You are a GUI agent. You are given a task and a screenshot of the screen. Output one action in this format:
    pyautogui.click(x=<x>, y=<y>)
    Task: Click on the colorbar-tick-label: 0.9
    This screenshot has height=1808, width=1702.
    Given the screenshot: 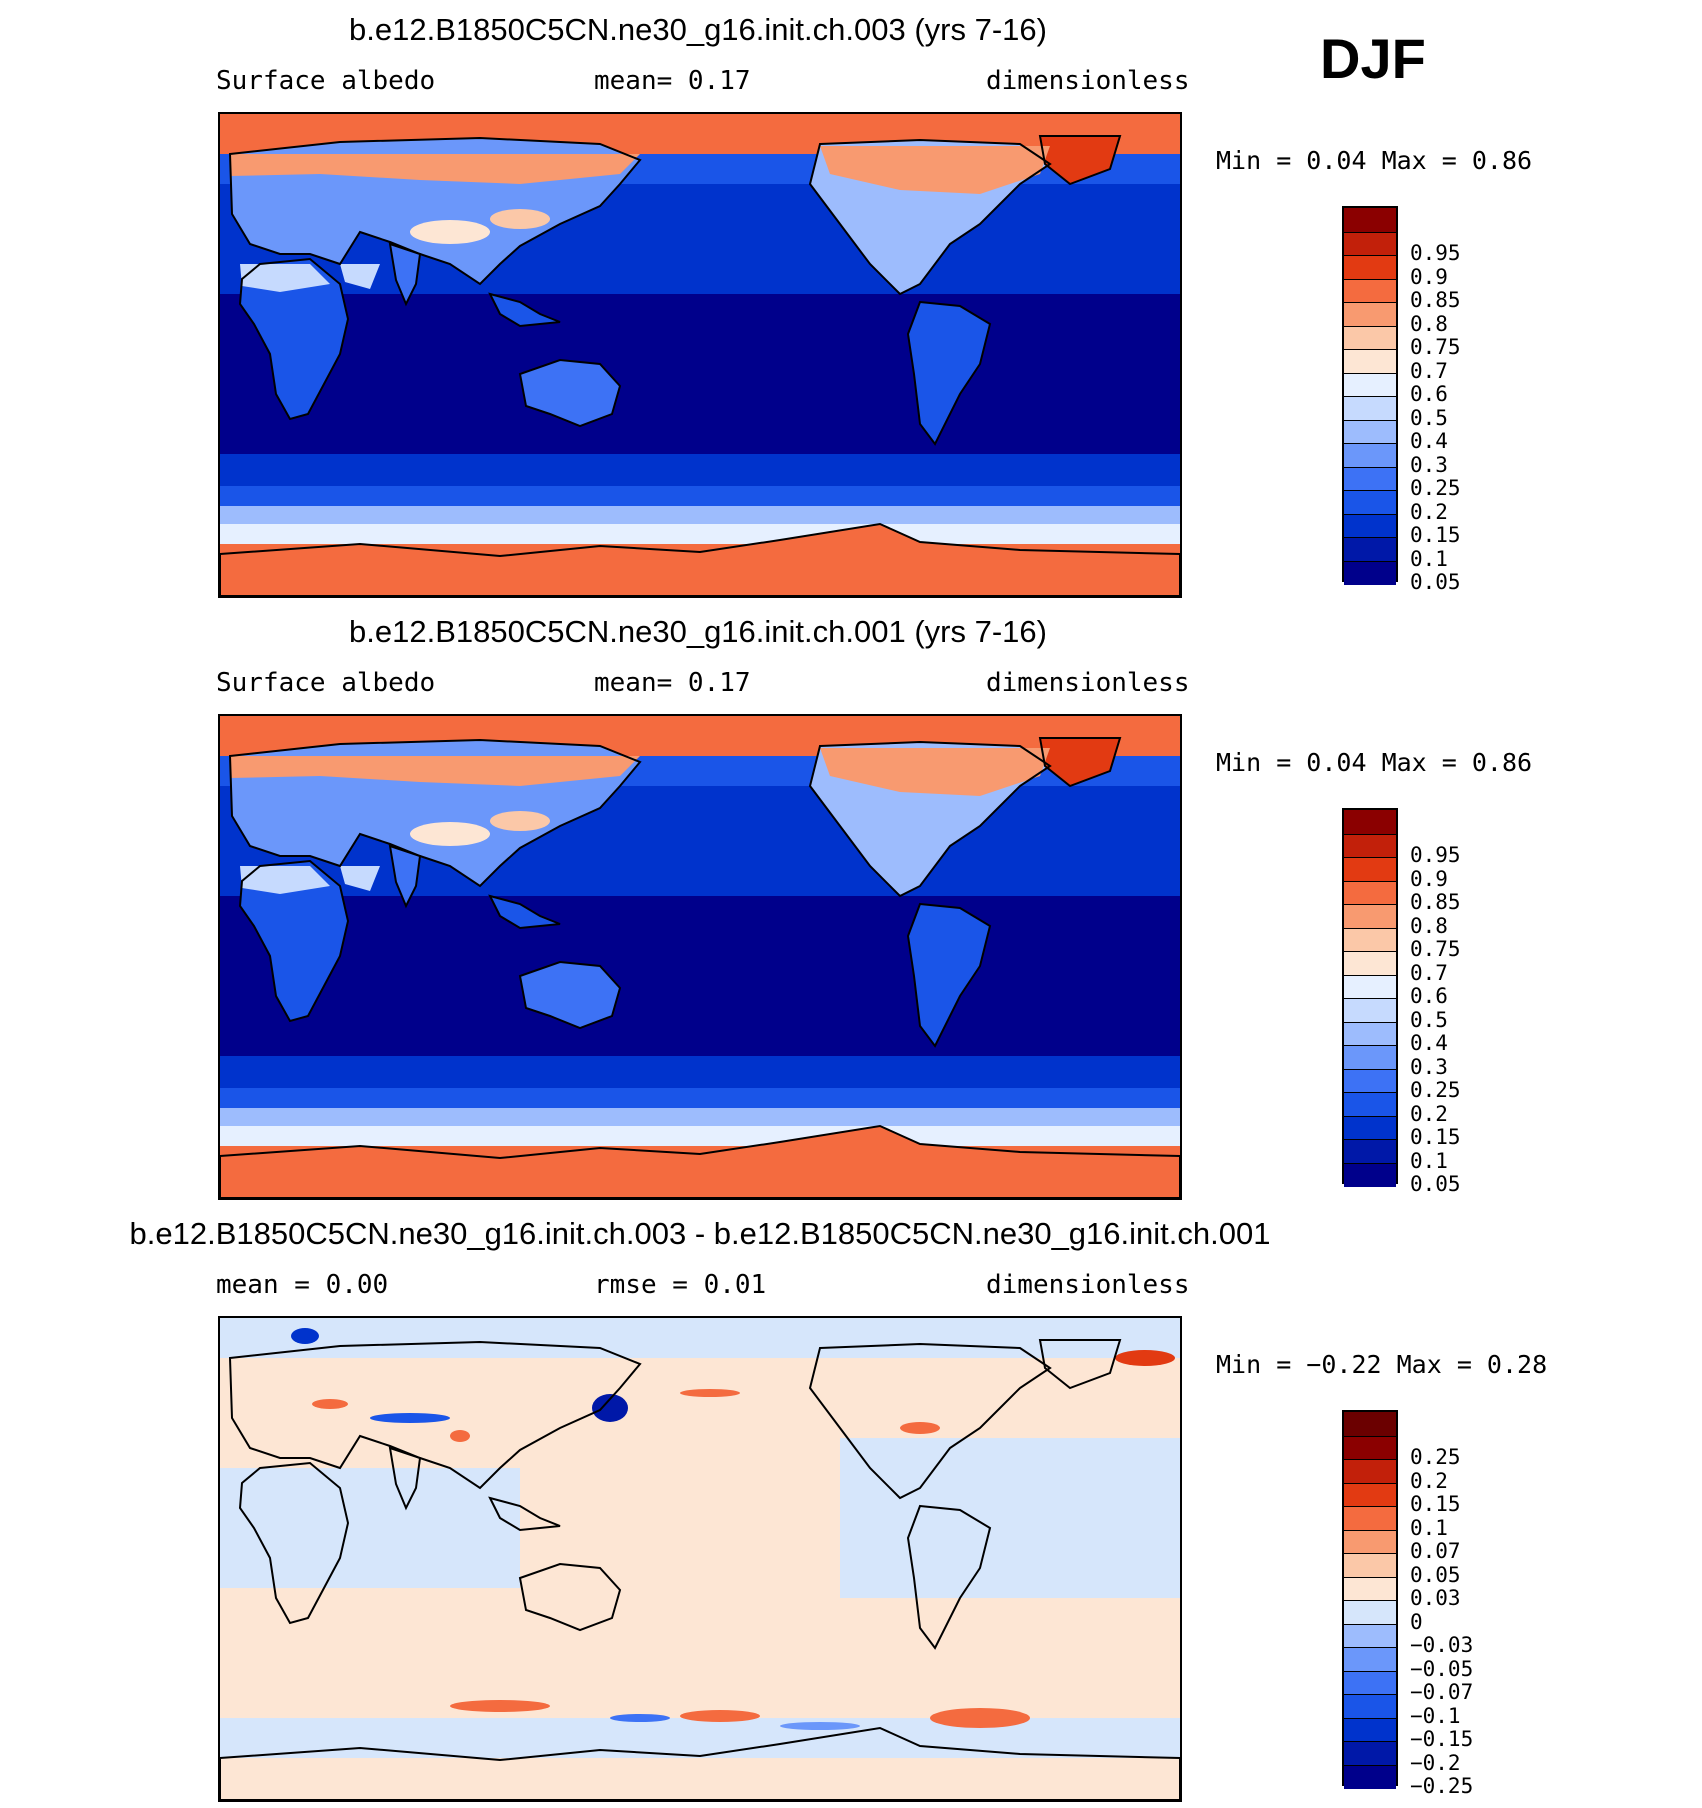 What is the action you would take?
    pyautogui.click(x=1429, y=878)
    